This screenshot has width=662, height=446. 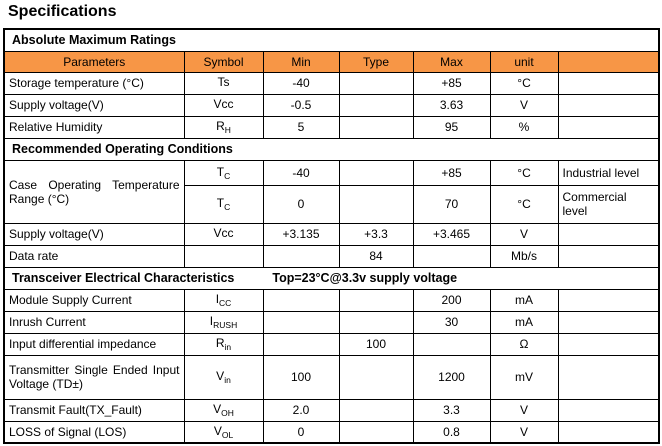 I want to click on param-cell: Transmit Fault(TX_Fault), so click(x=94, y=410).